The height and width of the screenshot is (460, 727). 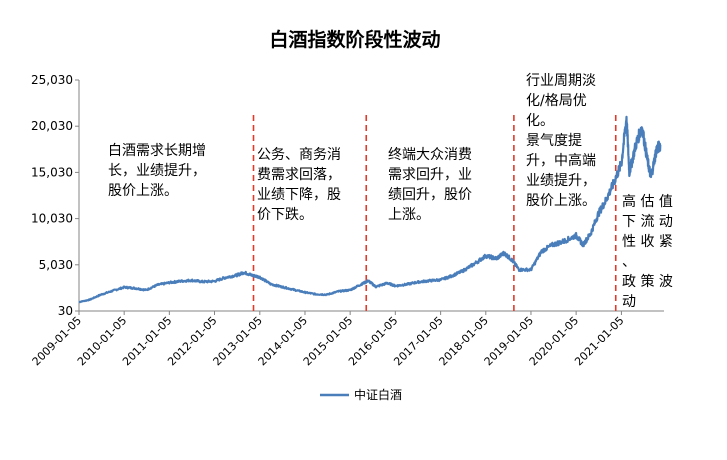 What do you see at coordinates (52, 126) in the screenshot?
I see `y-tick-label: 20,030` at bounding box center [52, 126].